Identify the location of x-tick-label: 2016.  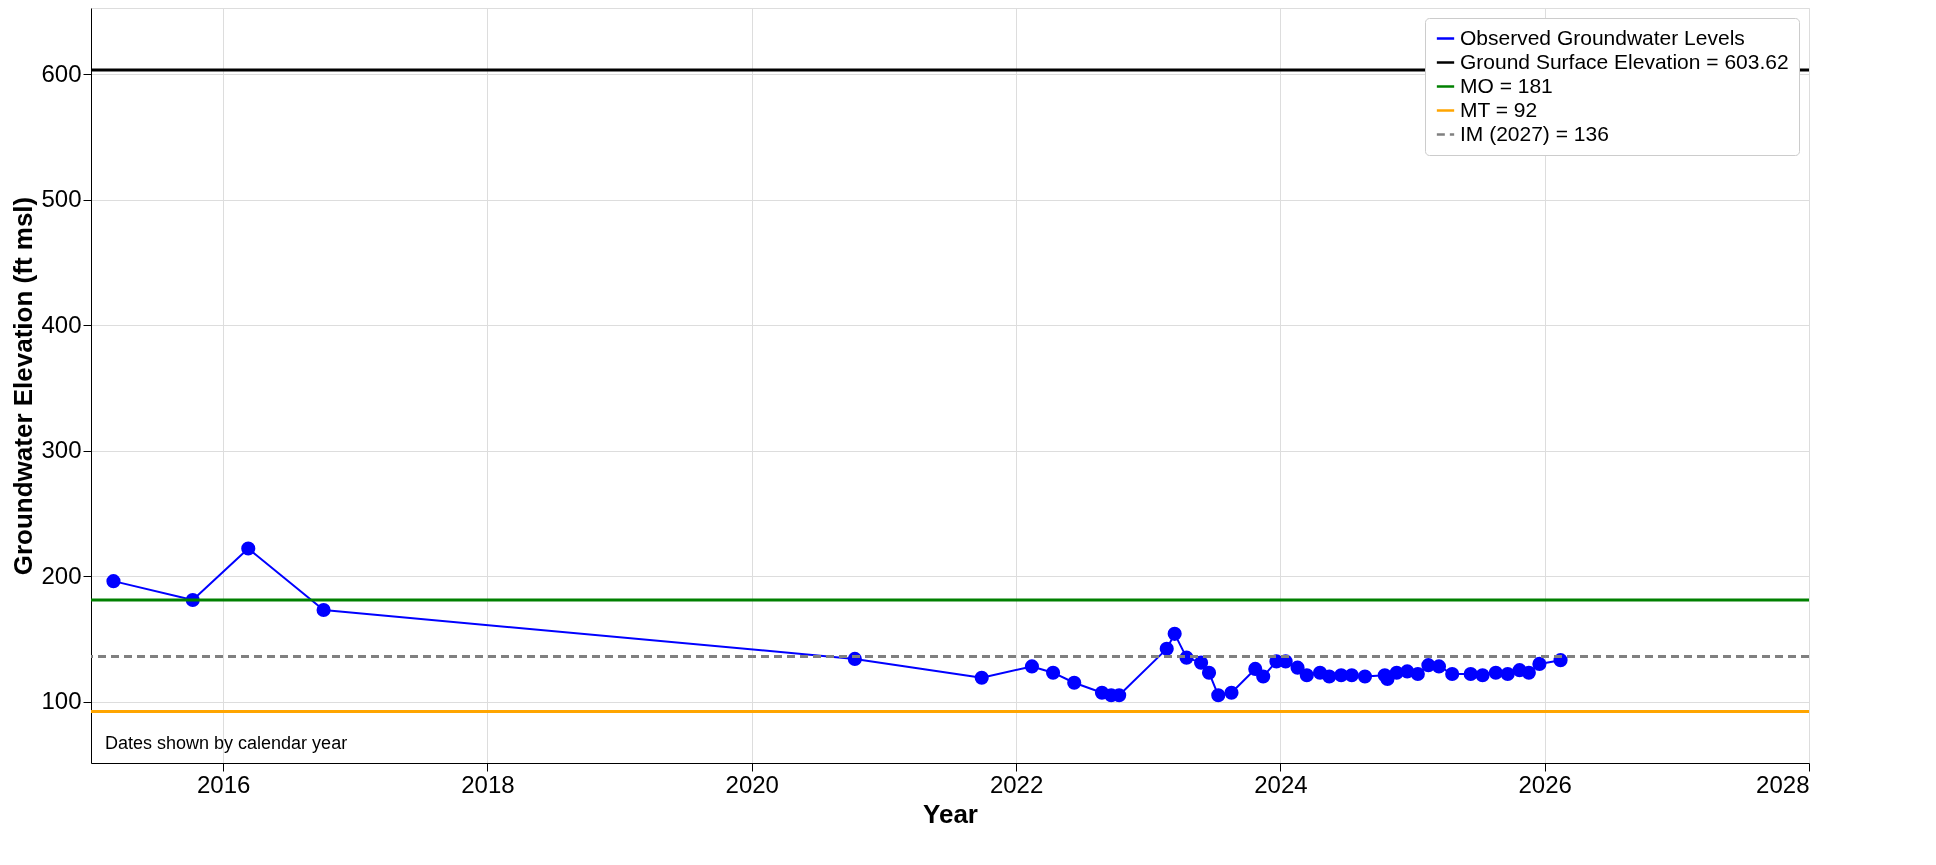
(223, 784).